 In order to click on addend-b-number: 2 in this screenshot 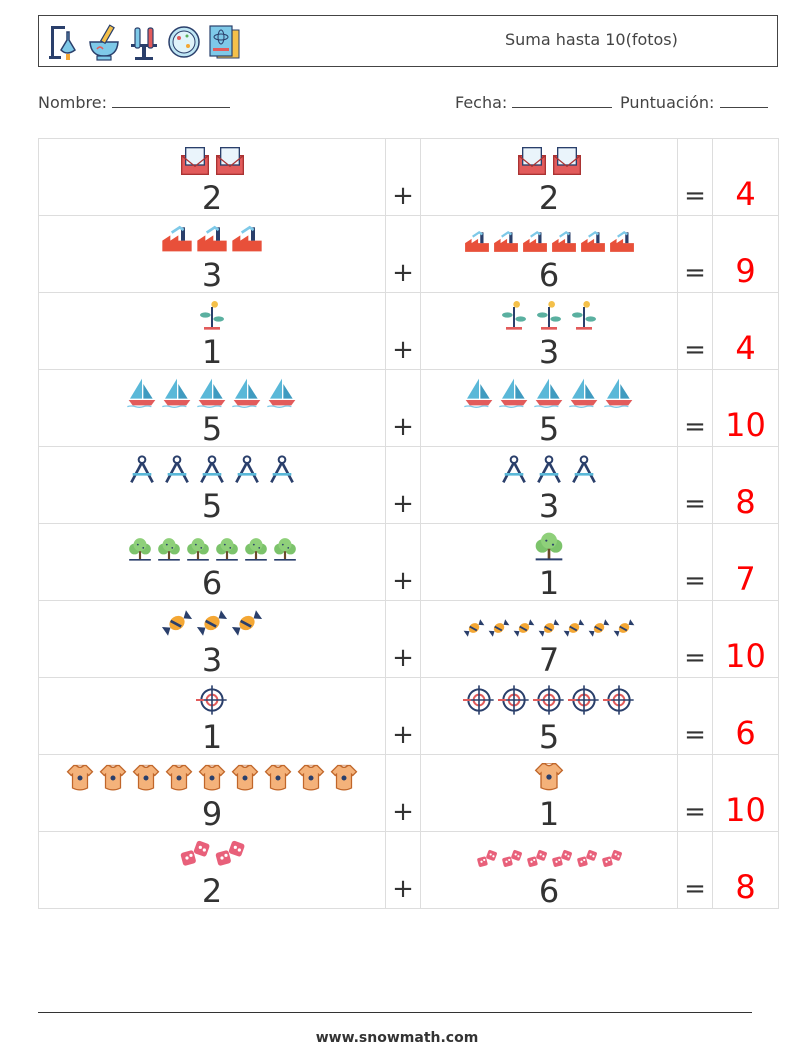, I will do `click(549, 198)`.